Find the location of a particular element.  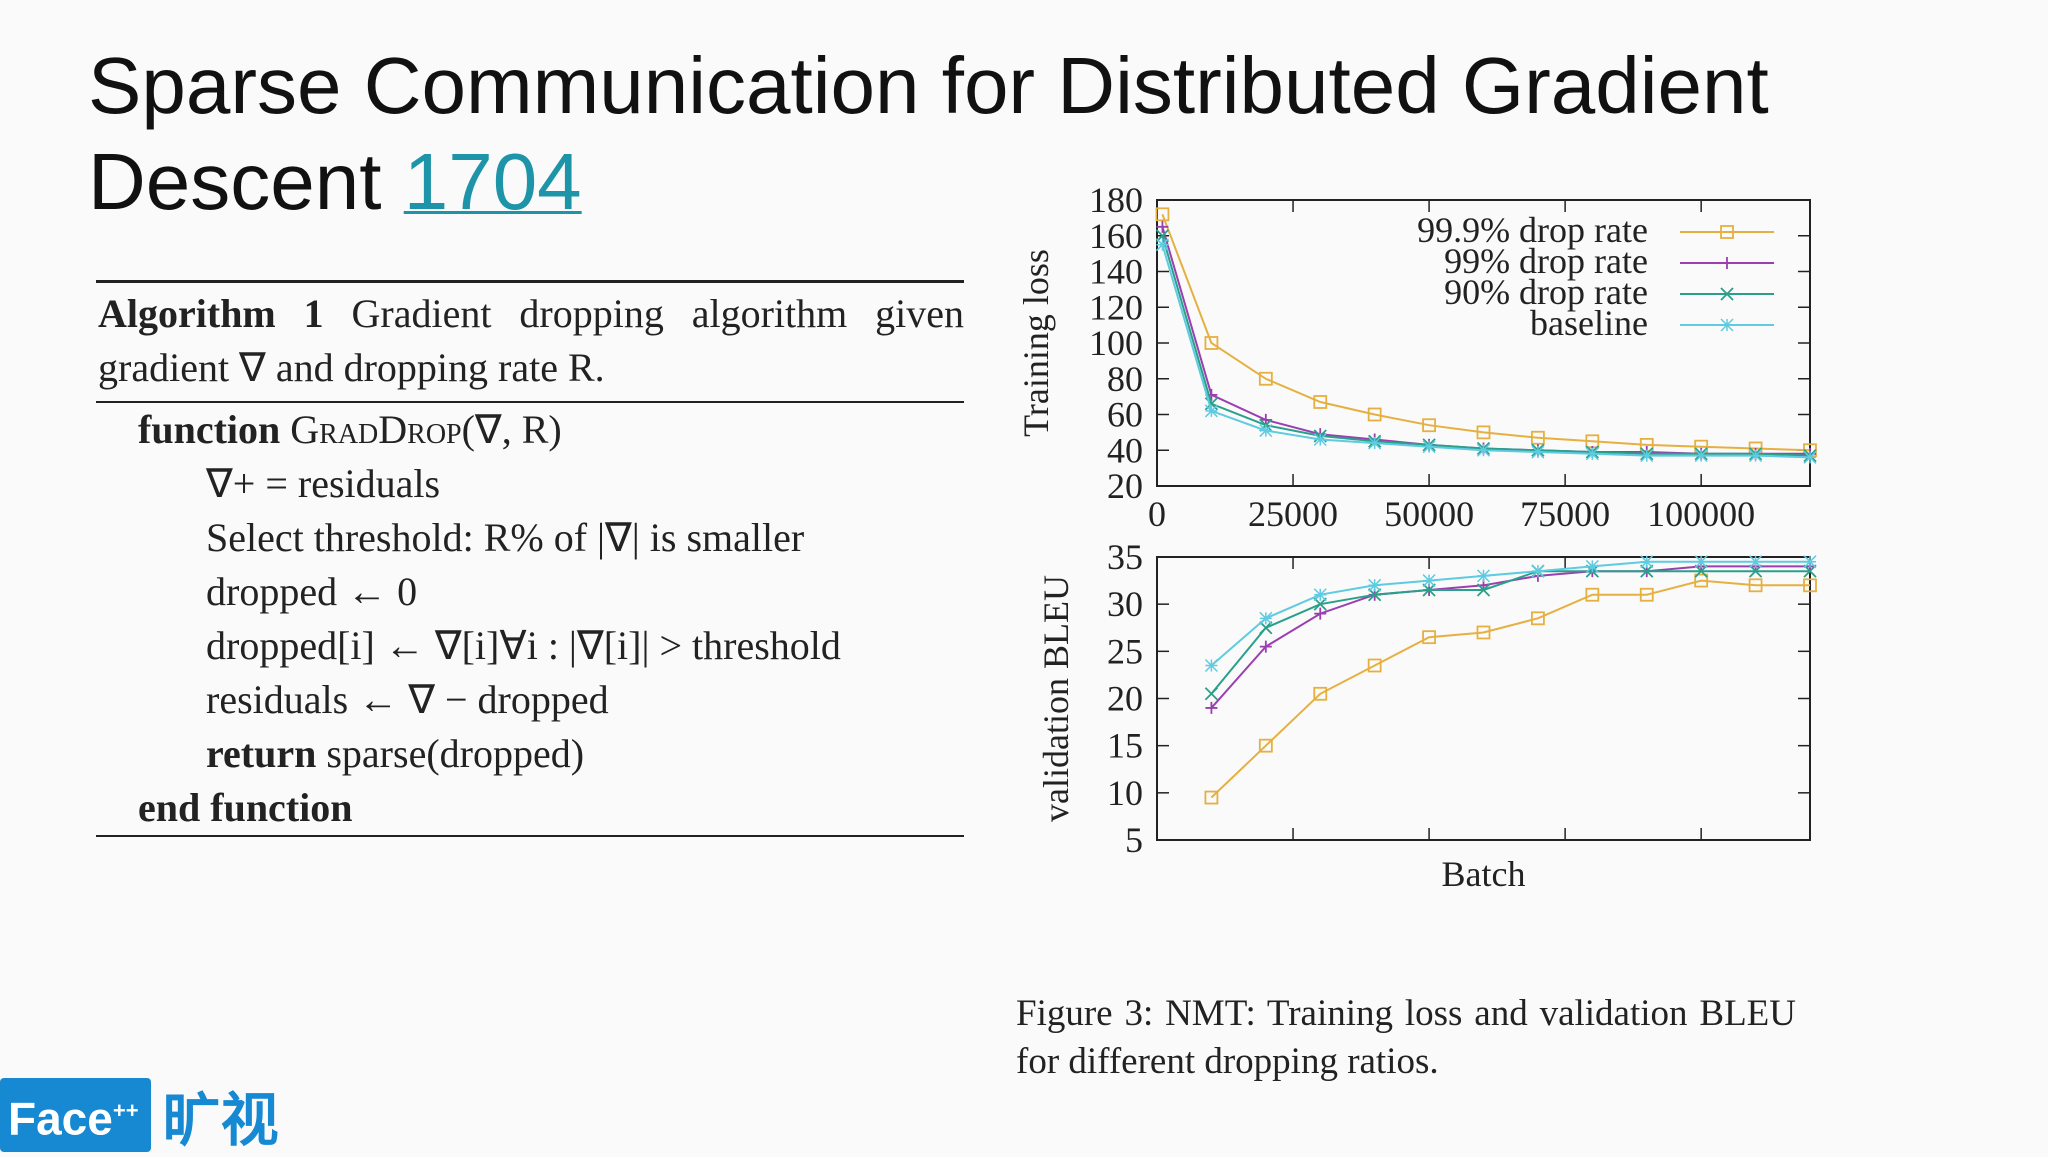

algorithm-line: function GradDrop(∇, R) is located at coordinates (530, 430).